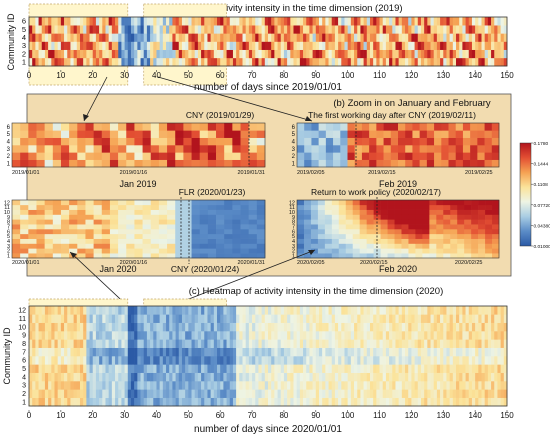  Describe the element at coordinates (220, 415) in the screenshot. I see `x-tick-label: 60` at that location.